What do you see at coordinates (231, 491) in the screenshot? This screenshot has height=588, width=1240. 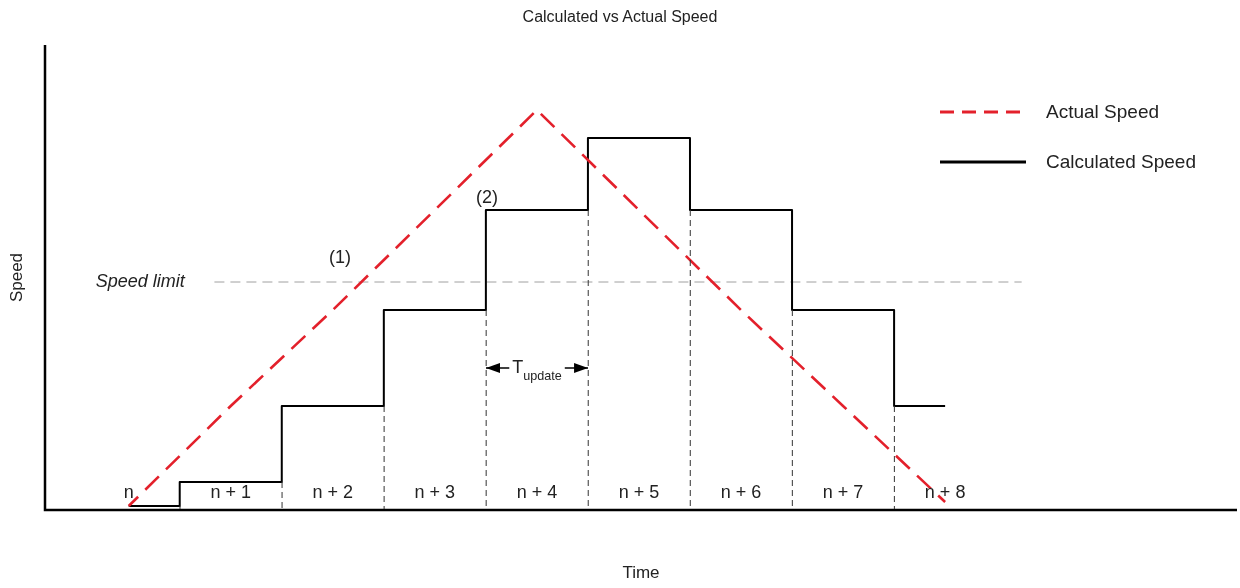 I see `x-tick-label: n + 1` at bounding box center [231, 491].